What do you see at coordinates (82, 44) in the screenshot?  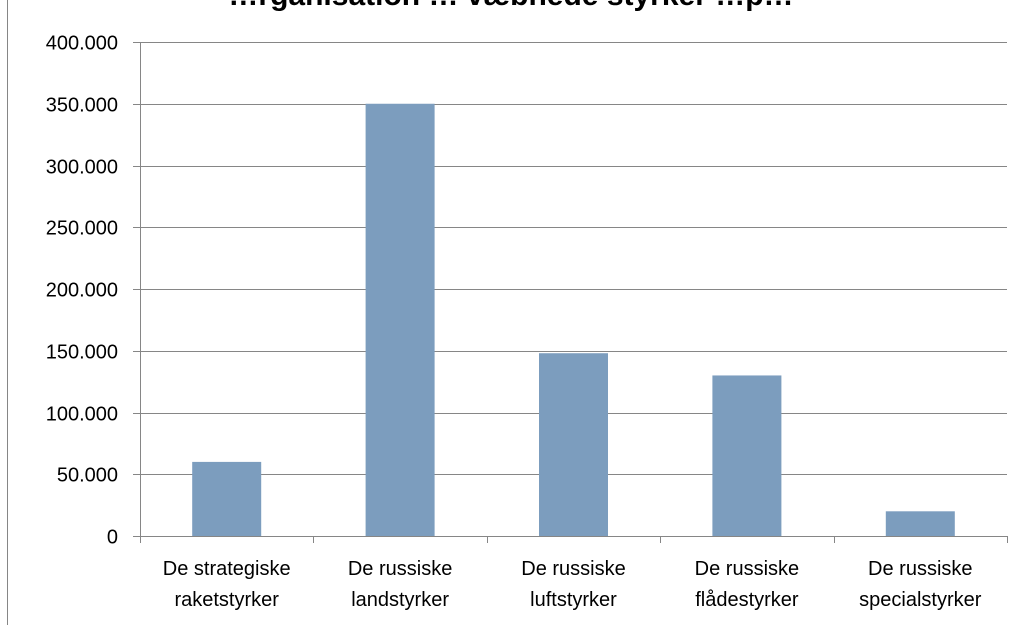 I see `y-tick-label: 400.000` at bounding box center [82, 44].